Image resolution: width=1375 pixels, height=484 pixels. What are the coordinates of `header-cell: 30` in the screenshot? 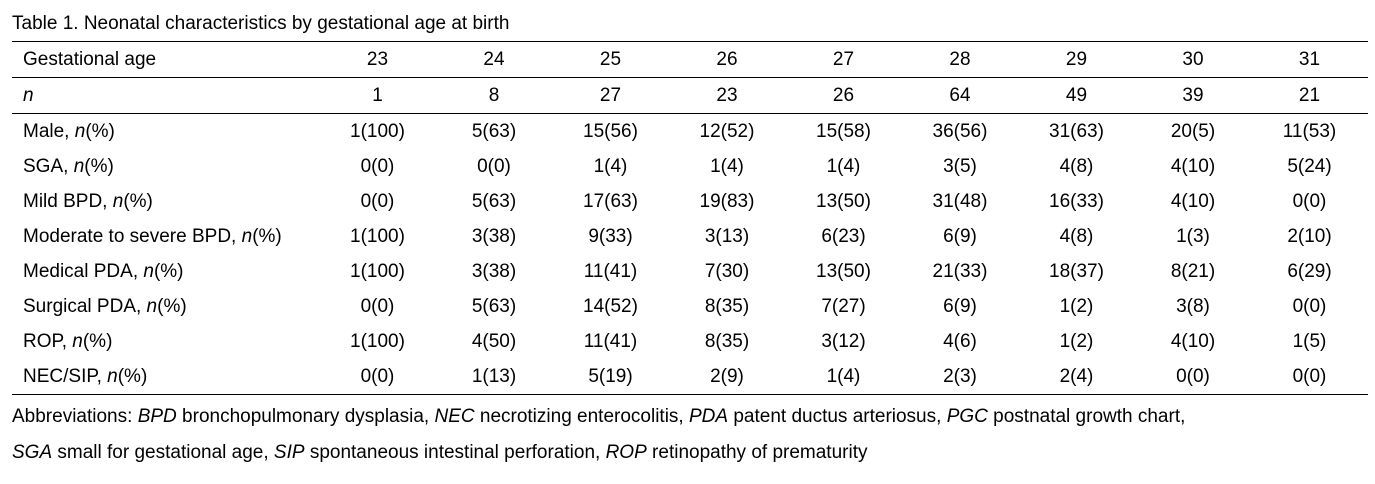 It's located at (1193, 59).